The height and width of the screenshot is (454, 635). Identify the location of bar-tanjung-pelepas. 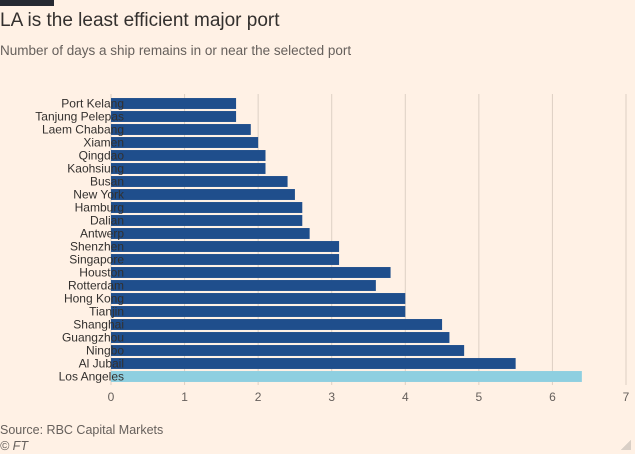
(174, 116).